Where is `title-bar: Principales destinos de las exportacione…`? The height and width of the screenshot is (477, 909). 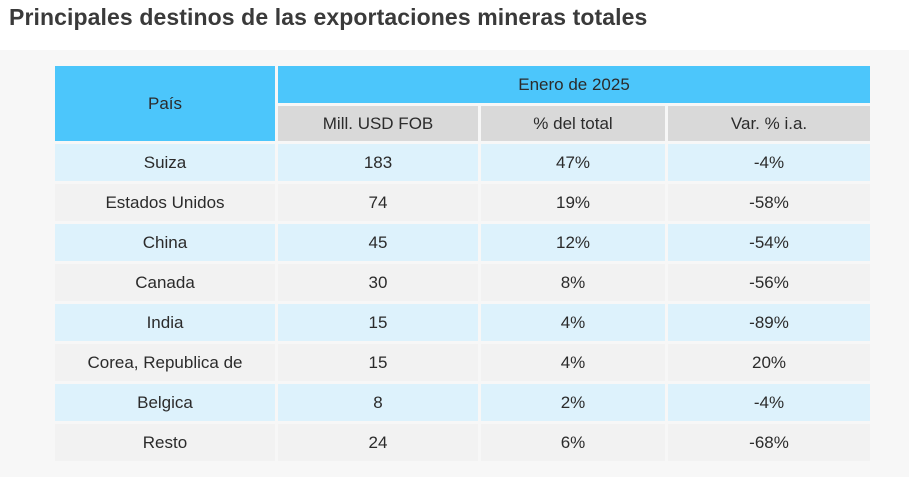 title-bar: Principales destinos de las exportacione… is located at coordinates (454, 25).